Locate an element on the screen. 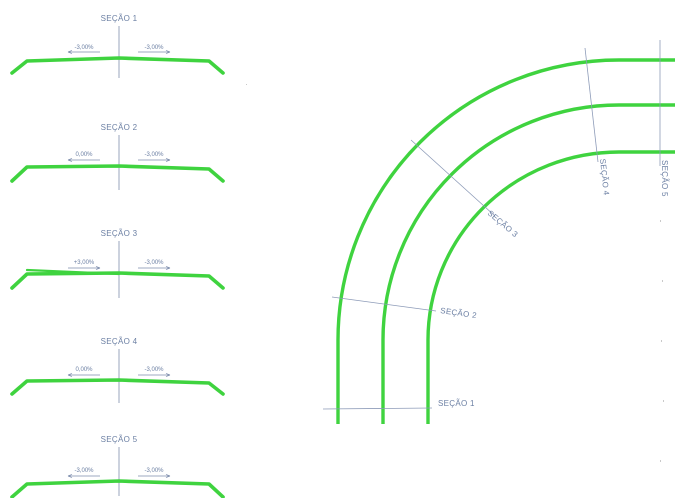  section-title: SEÇÃO 4 is located at coordinates (119, 341).